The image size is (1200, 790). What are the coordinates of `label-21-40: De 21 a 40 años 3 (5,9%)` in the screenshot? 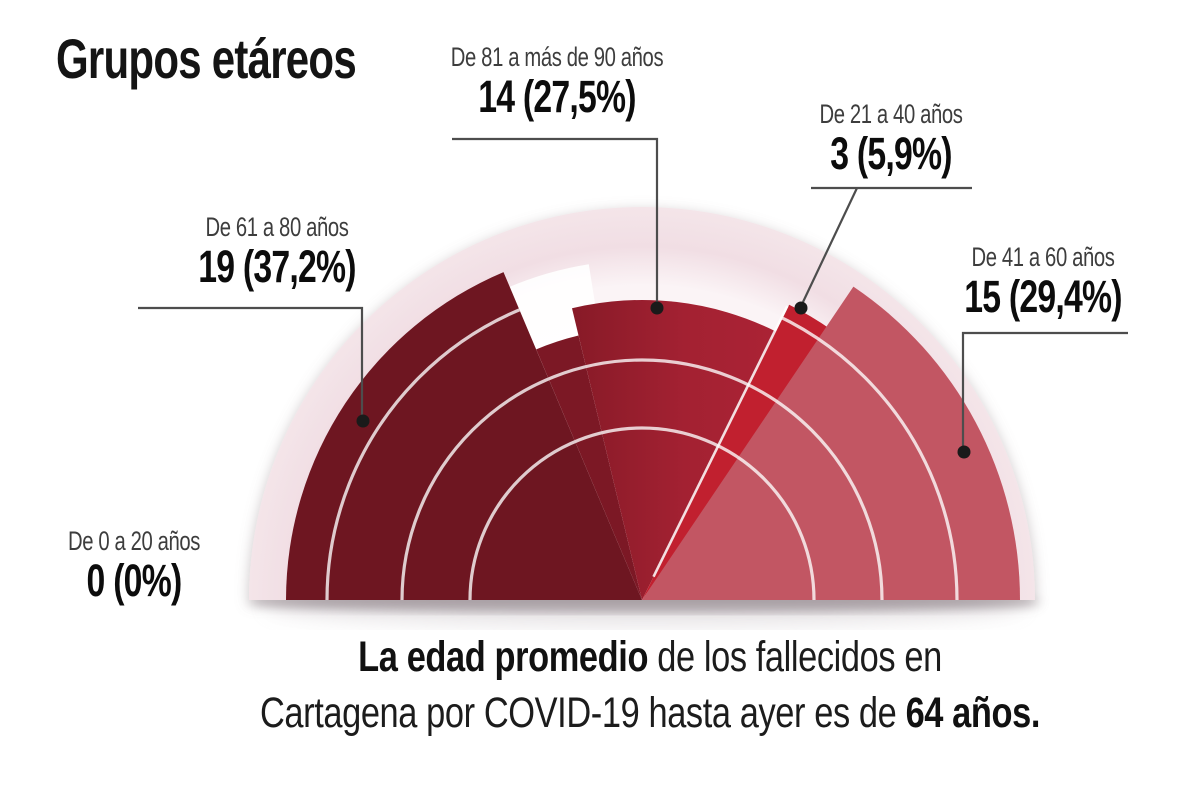 It's located at (891, 138).